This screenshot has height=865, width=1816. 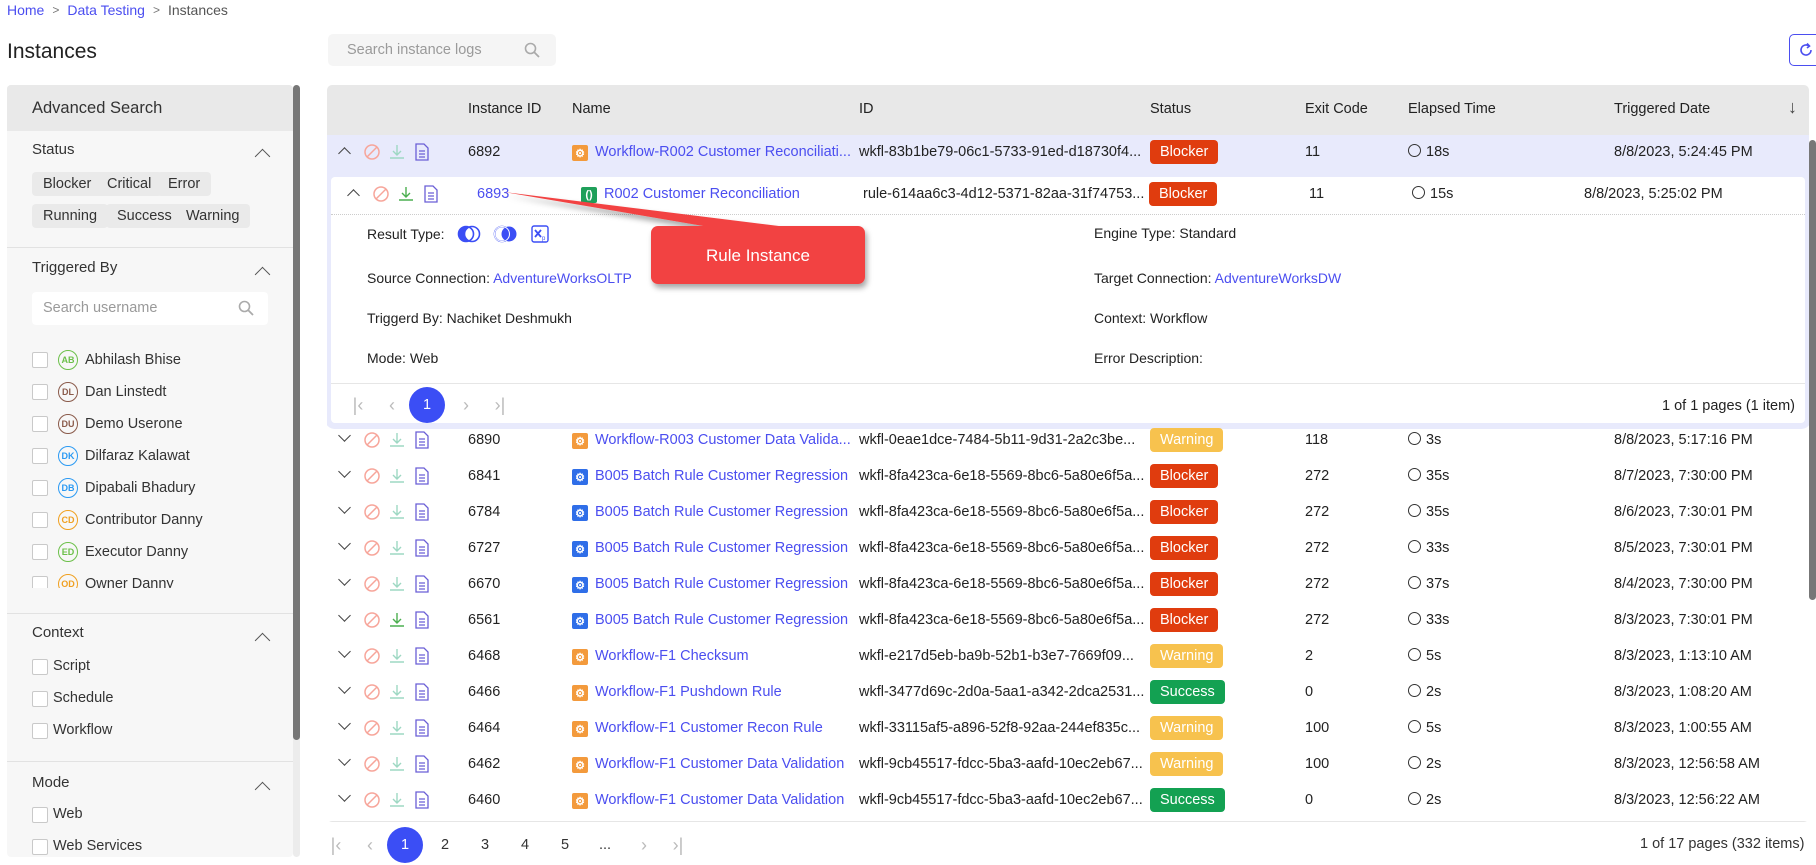 What do you see at coordinates (866, 109) in the screenshot?
I see `column-header-id: ID` at bounding box center [866, 109].